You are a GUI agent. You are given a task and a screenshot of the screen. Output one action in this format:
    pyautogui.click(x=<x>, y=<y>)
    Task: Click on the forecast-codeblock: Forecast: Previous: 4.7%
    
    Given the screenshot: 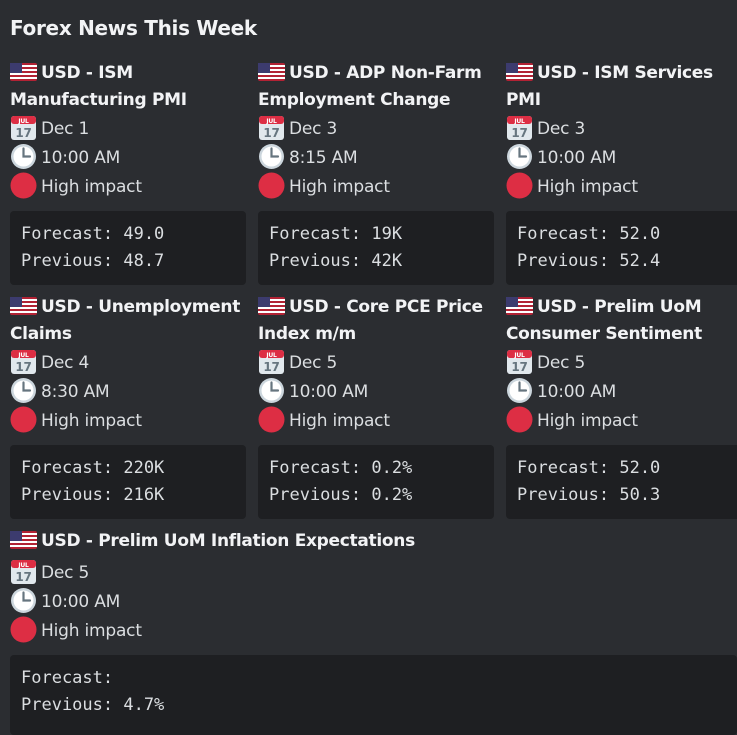 What is the action you would take?
    pyautogui.click(x=373, y=695)
    